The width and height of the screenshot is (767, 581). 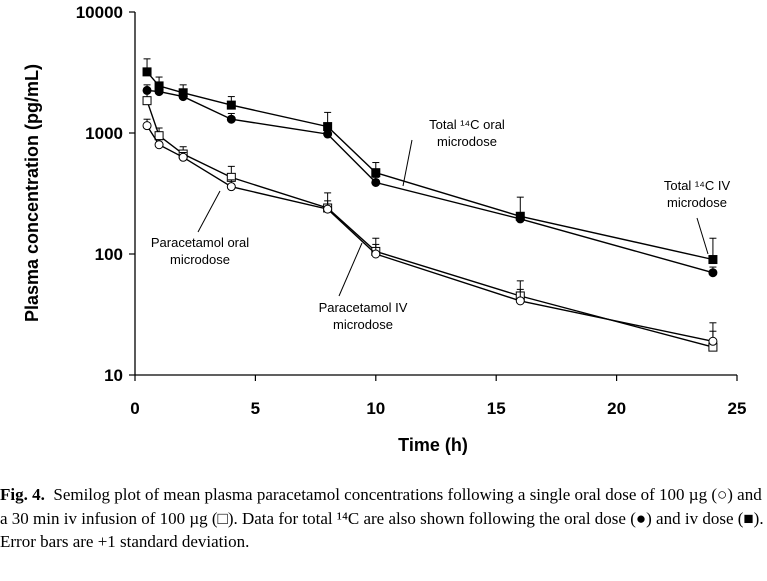 I want to click on x-tick-label: 10, so click(x=375, y=408).